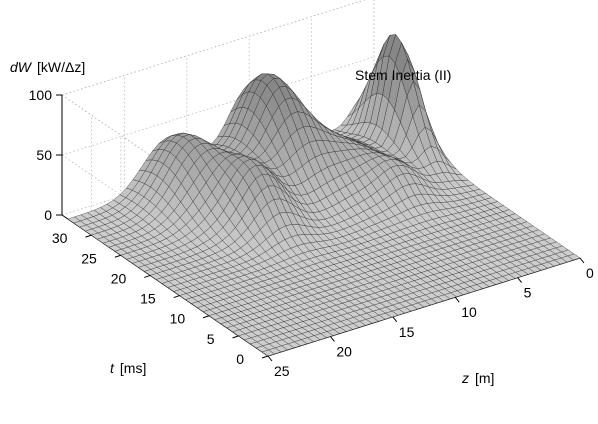  What do you see at coordinates (60, 238) in the screenshot?
I see `t-tick-label: 30` at bounding box center [60, 238].